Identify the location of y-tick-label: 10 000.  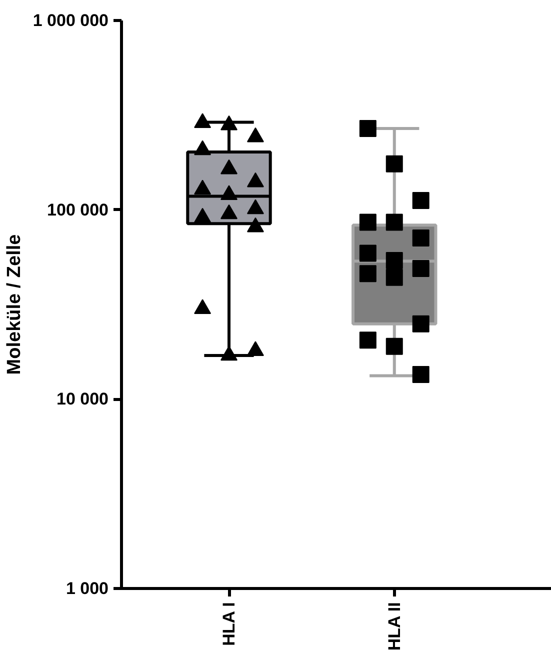
(82, 399).